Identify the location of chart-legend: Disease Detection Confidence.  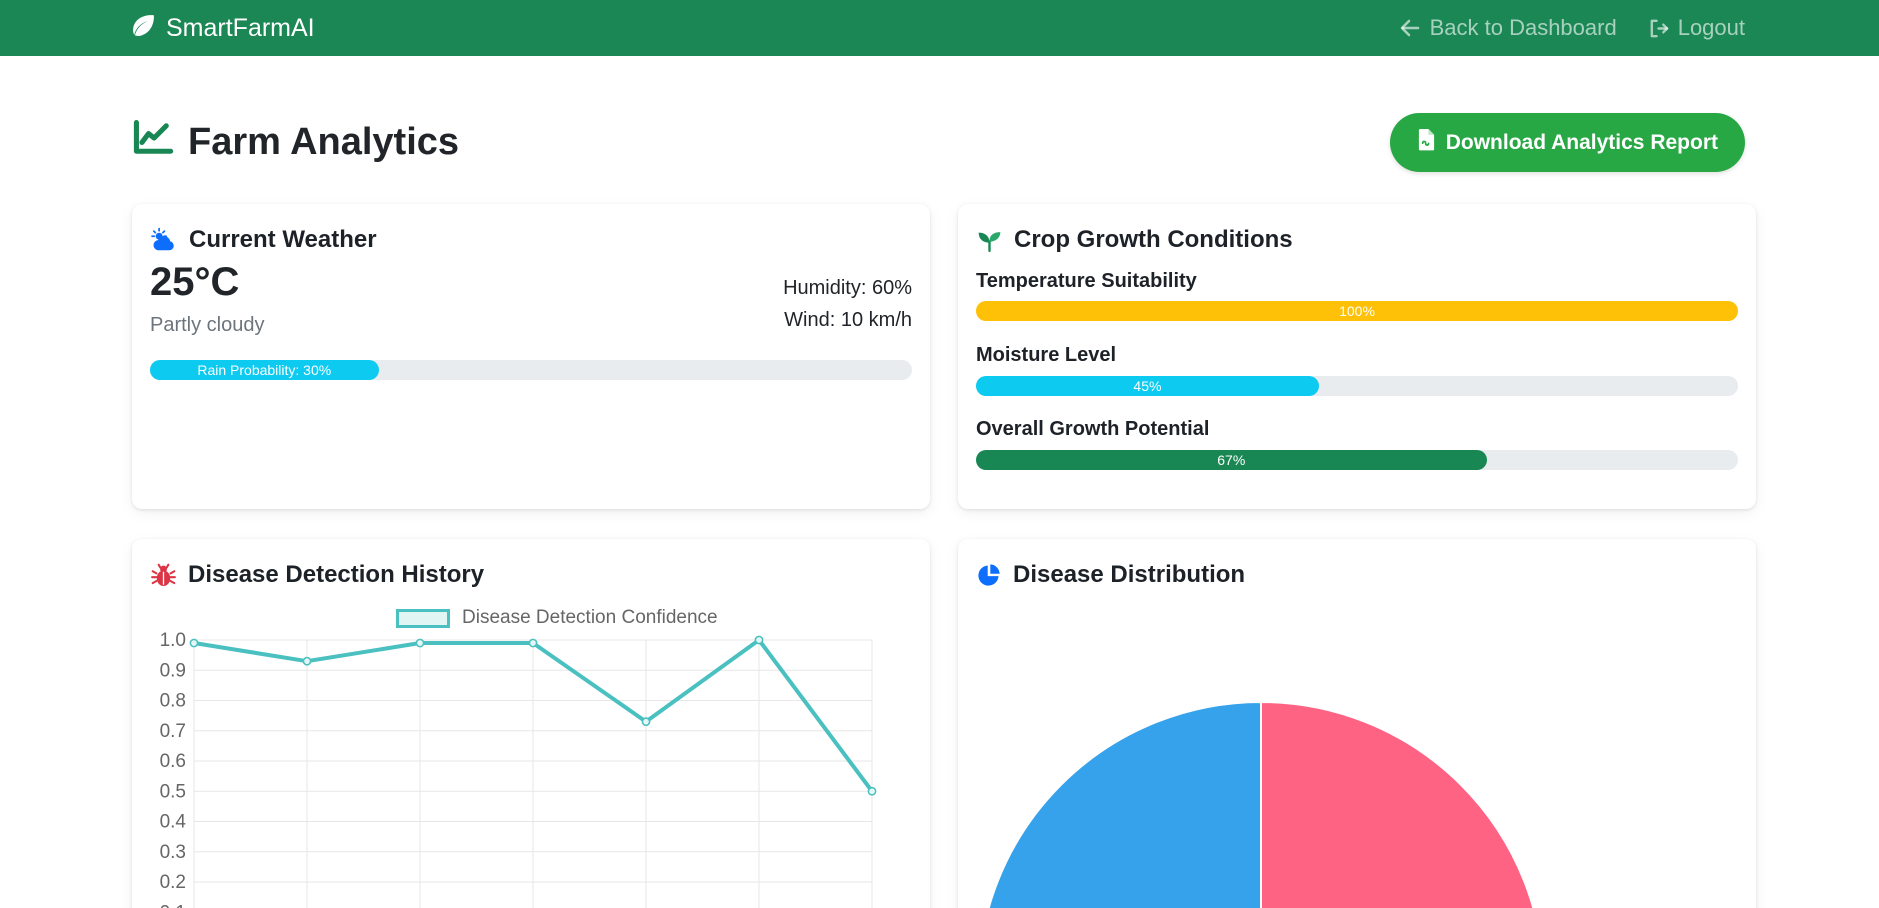
(557, 618).